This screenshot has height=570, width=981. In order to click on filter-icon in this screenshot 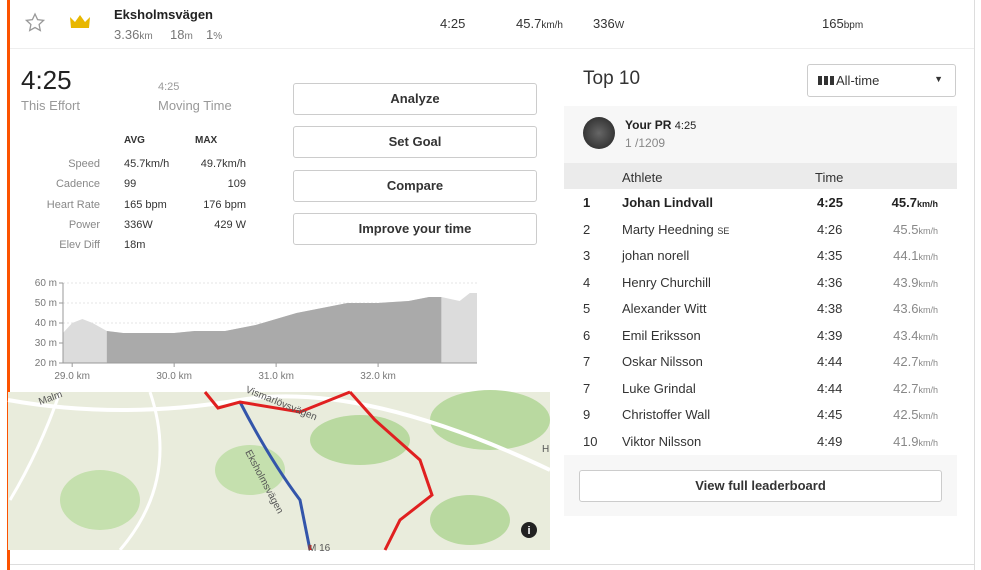, I will do `click(826, 80)`.